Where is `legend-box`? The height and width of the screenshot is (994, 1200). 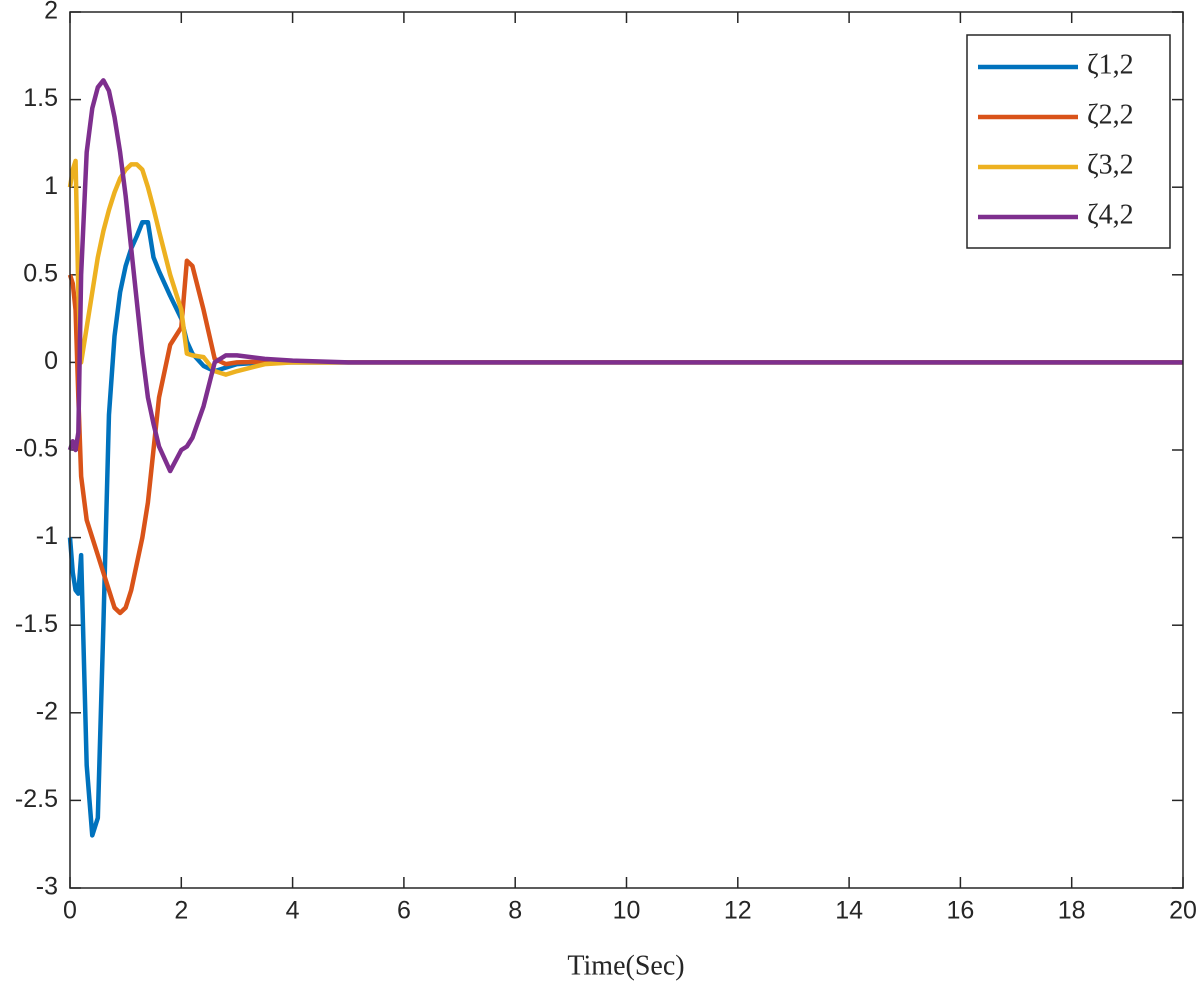 legend-box is located at coordinates (1068, 141).